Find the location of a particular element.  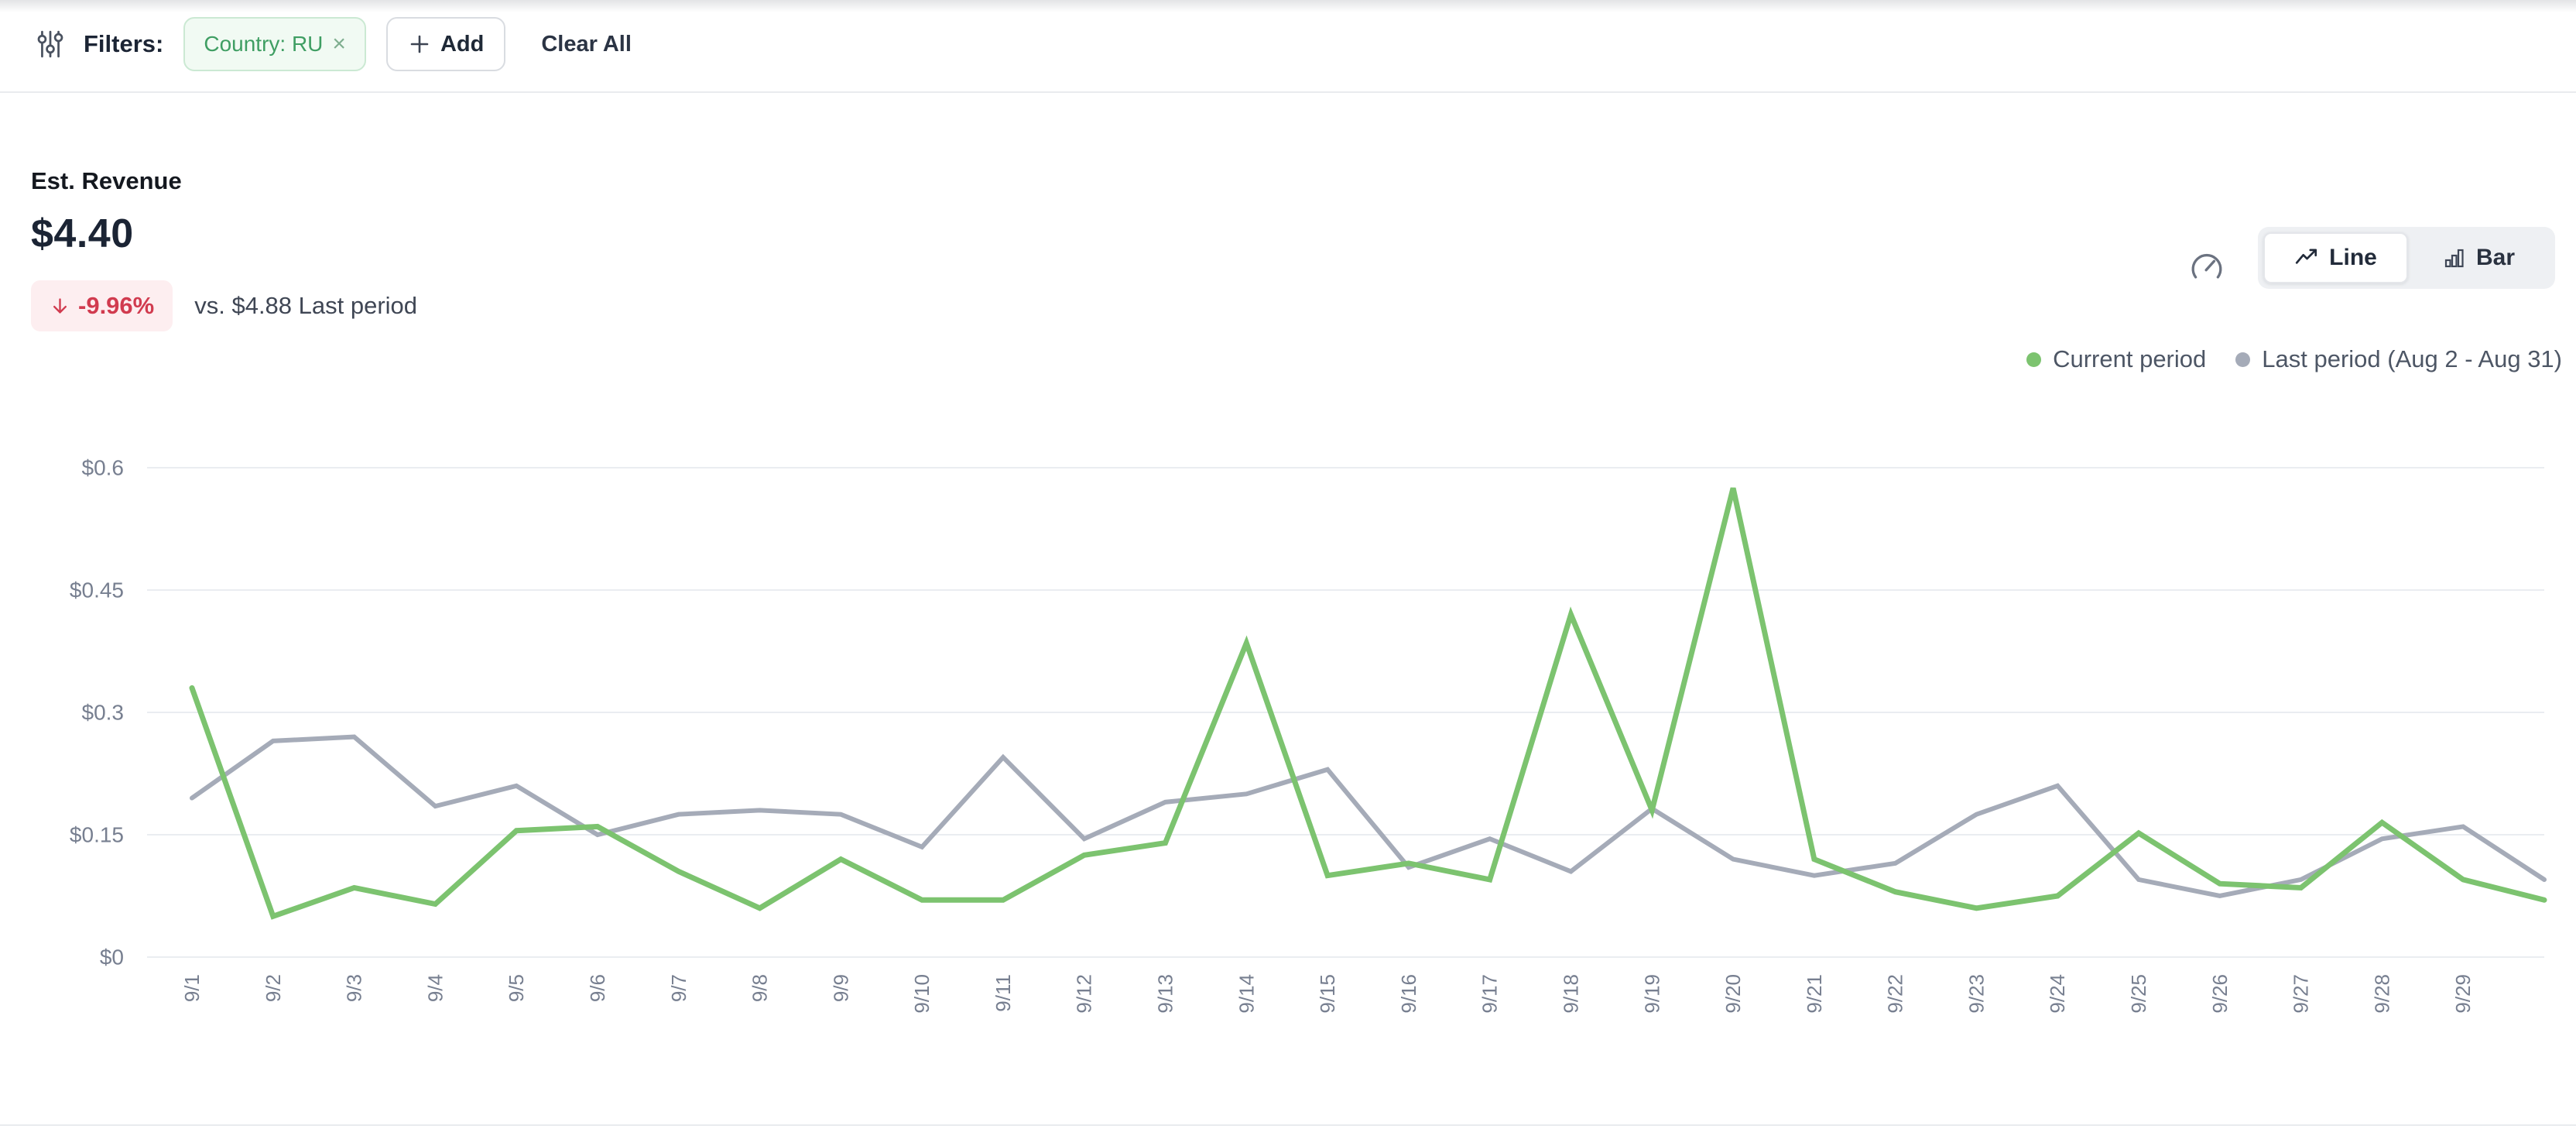

legend-label-current: Current period is located at coordinates (2130, 358).